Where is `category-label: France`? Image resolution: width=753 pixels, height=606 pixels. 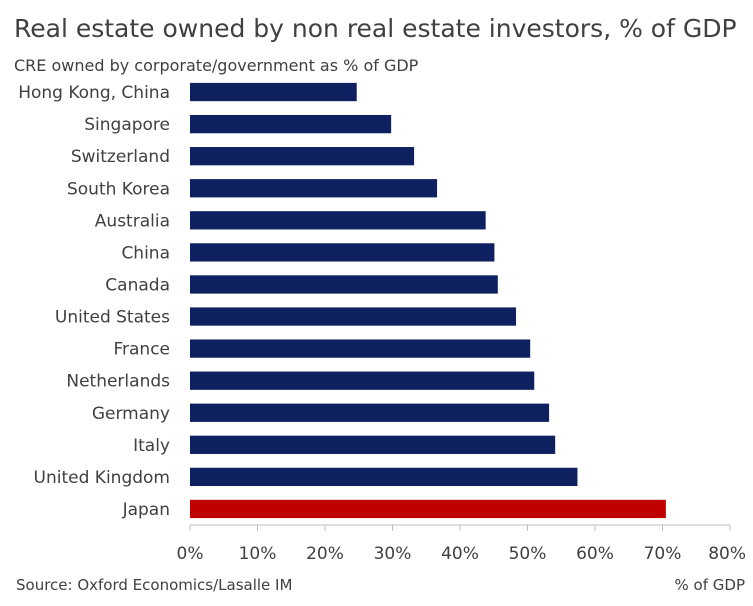 category-label: France is located at coordinates (141, 350).